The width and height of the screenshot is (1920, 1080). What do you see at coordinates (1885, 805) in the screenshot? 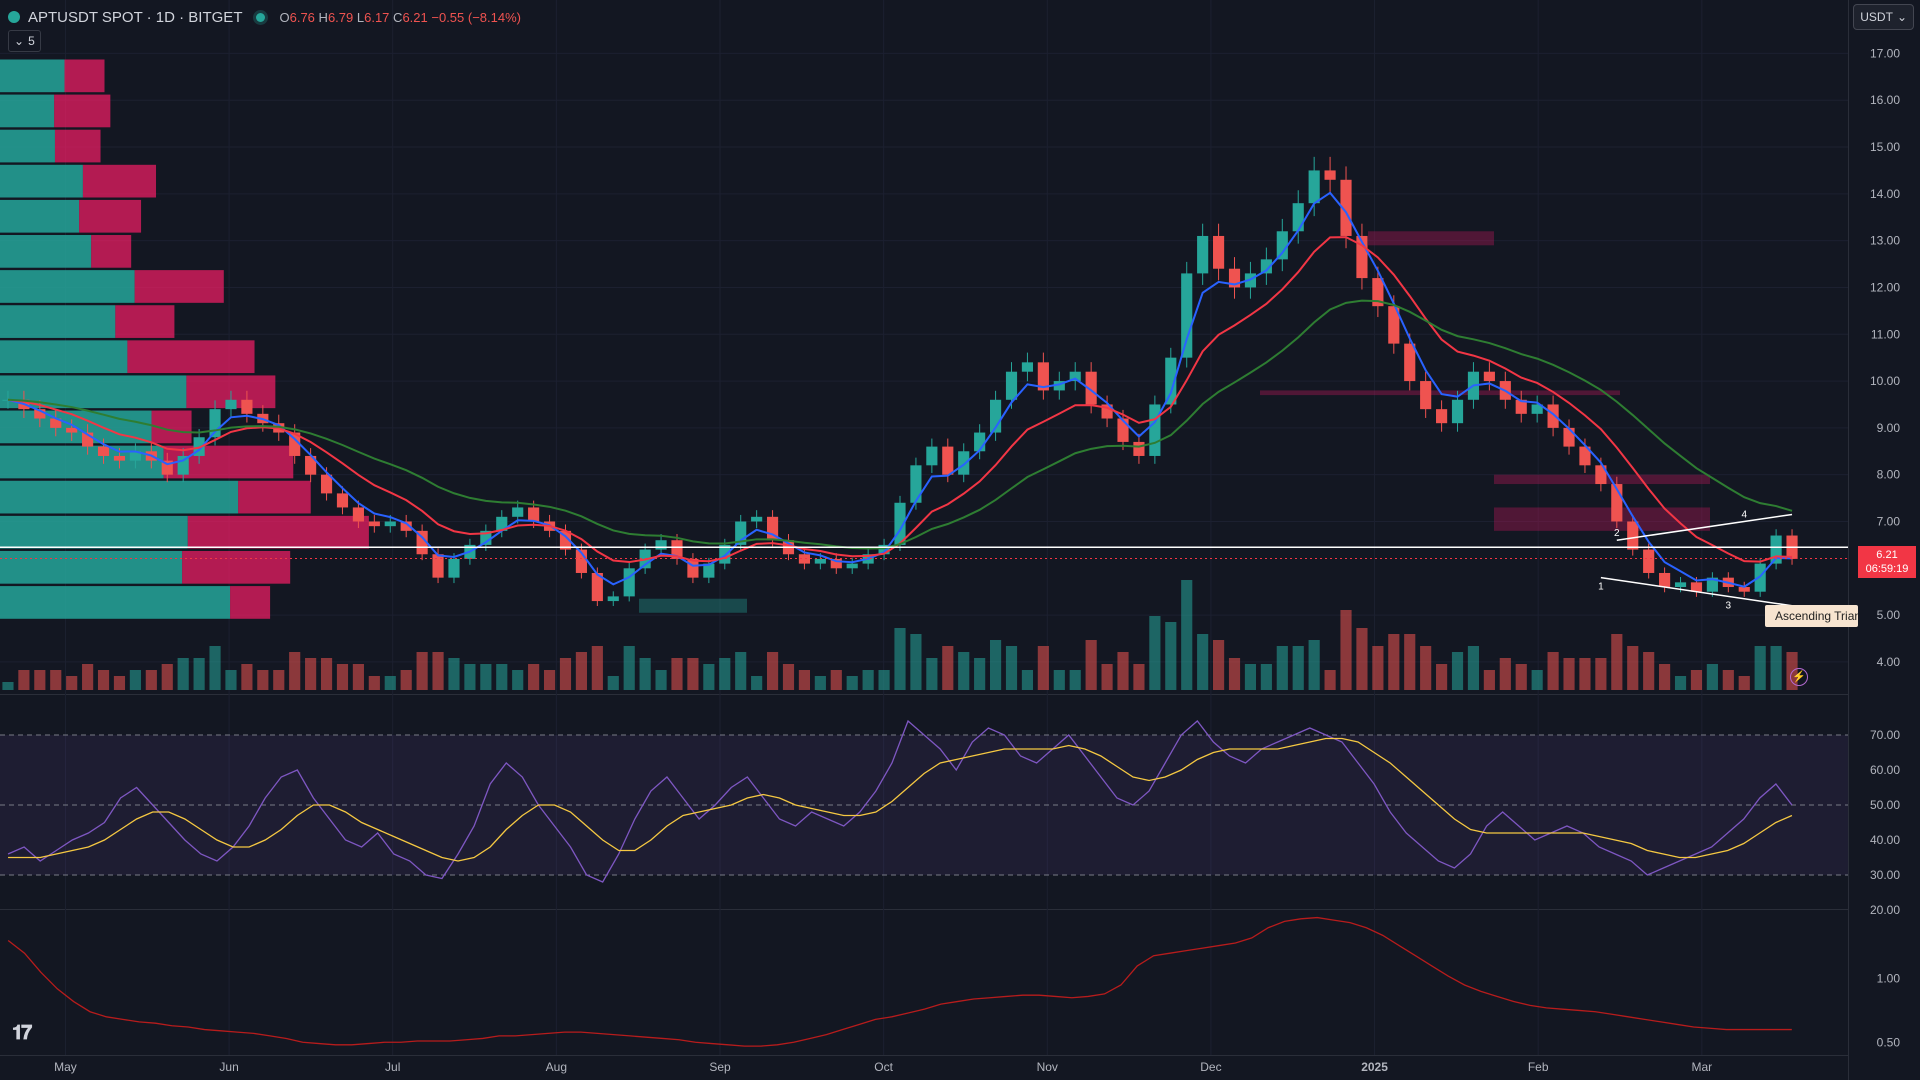
I see `rsi-tick-label: 50.00` at bounding box center [1885, 805].